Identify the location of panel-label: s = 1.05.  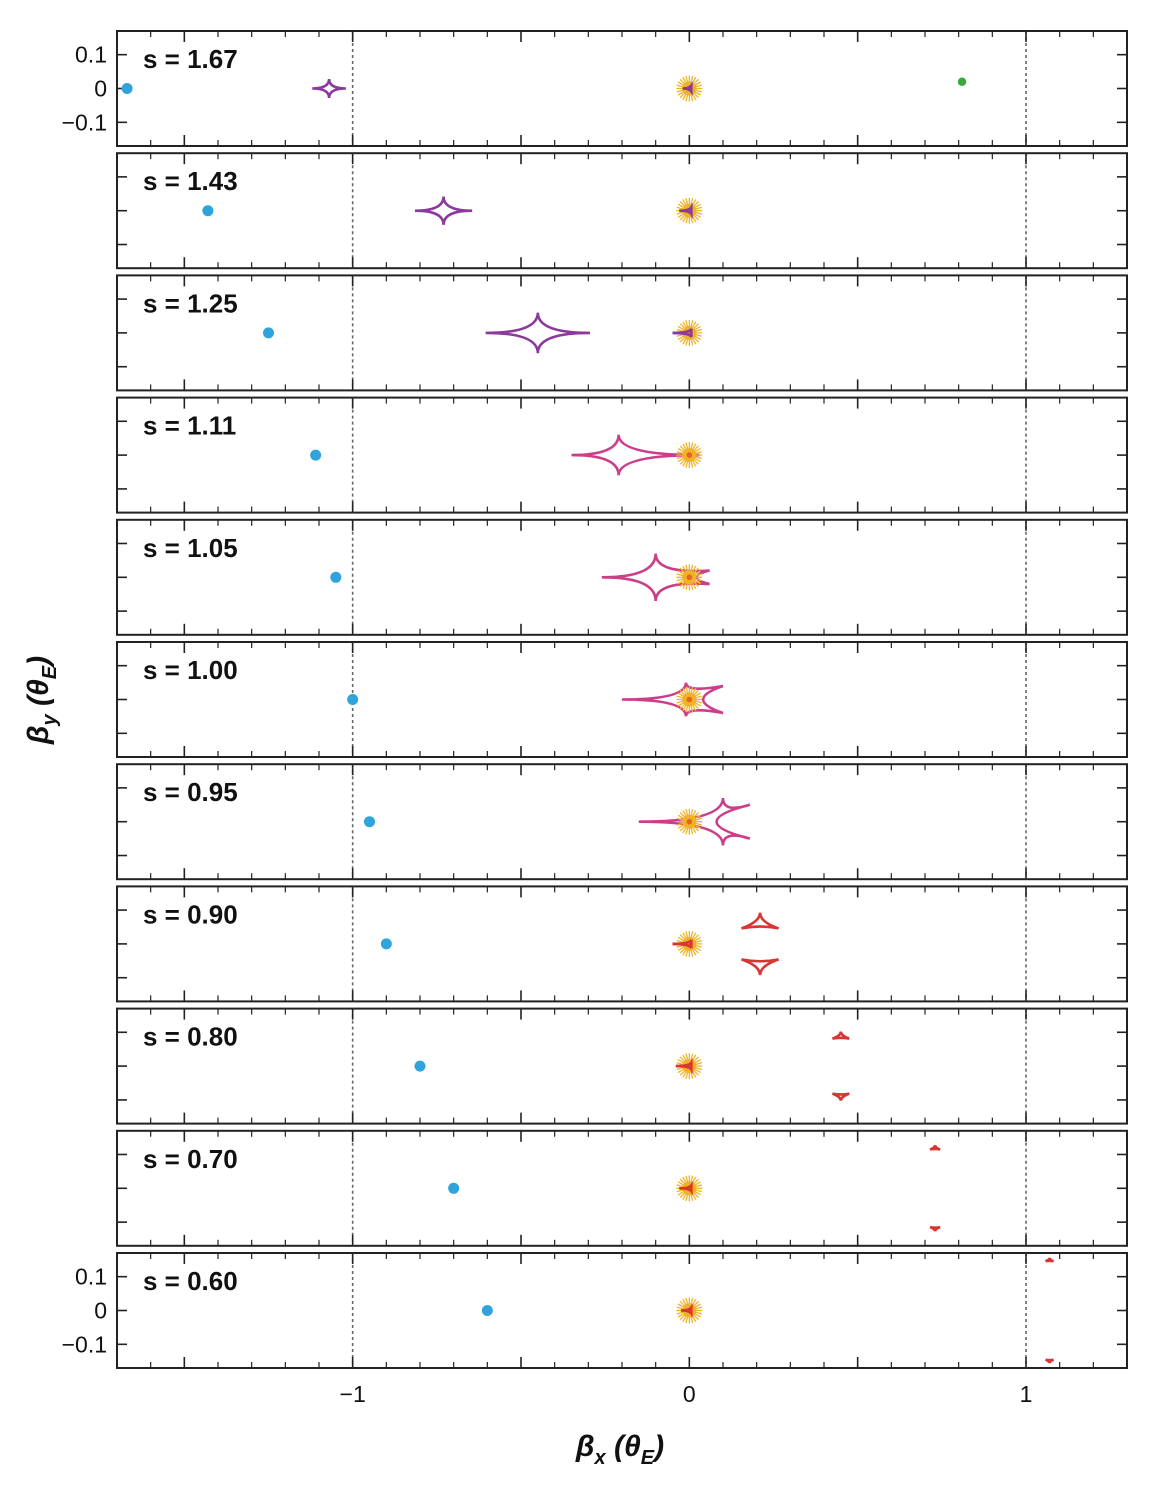
(190, 548).